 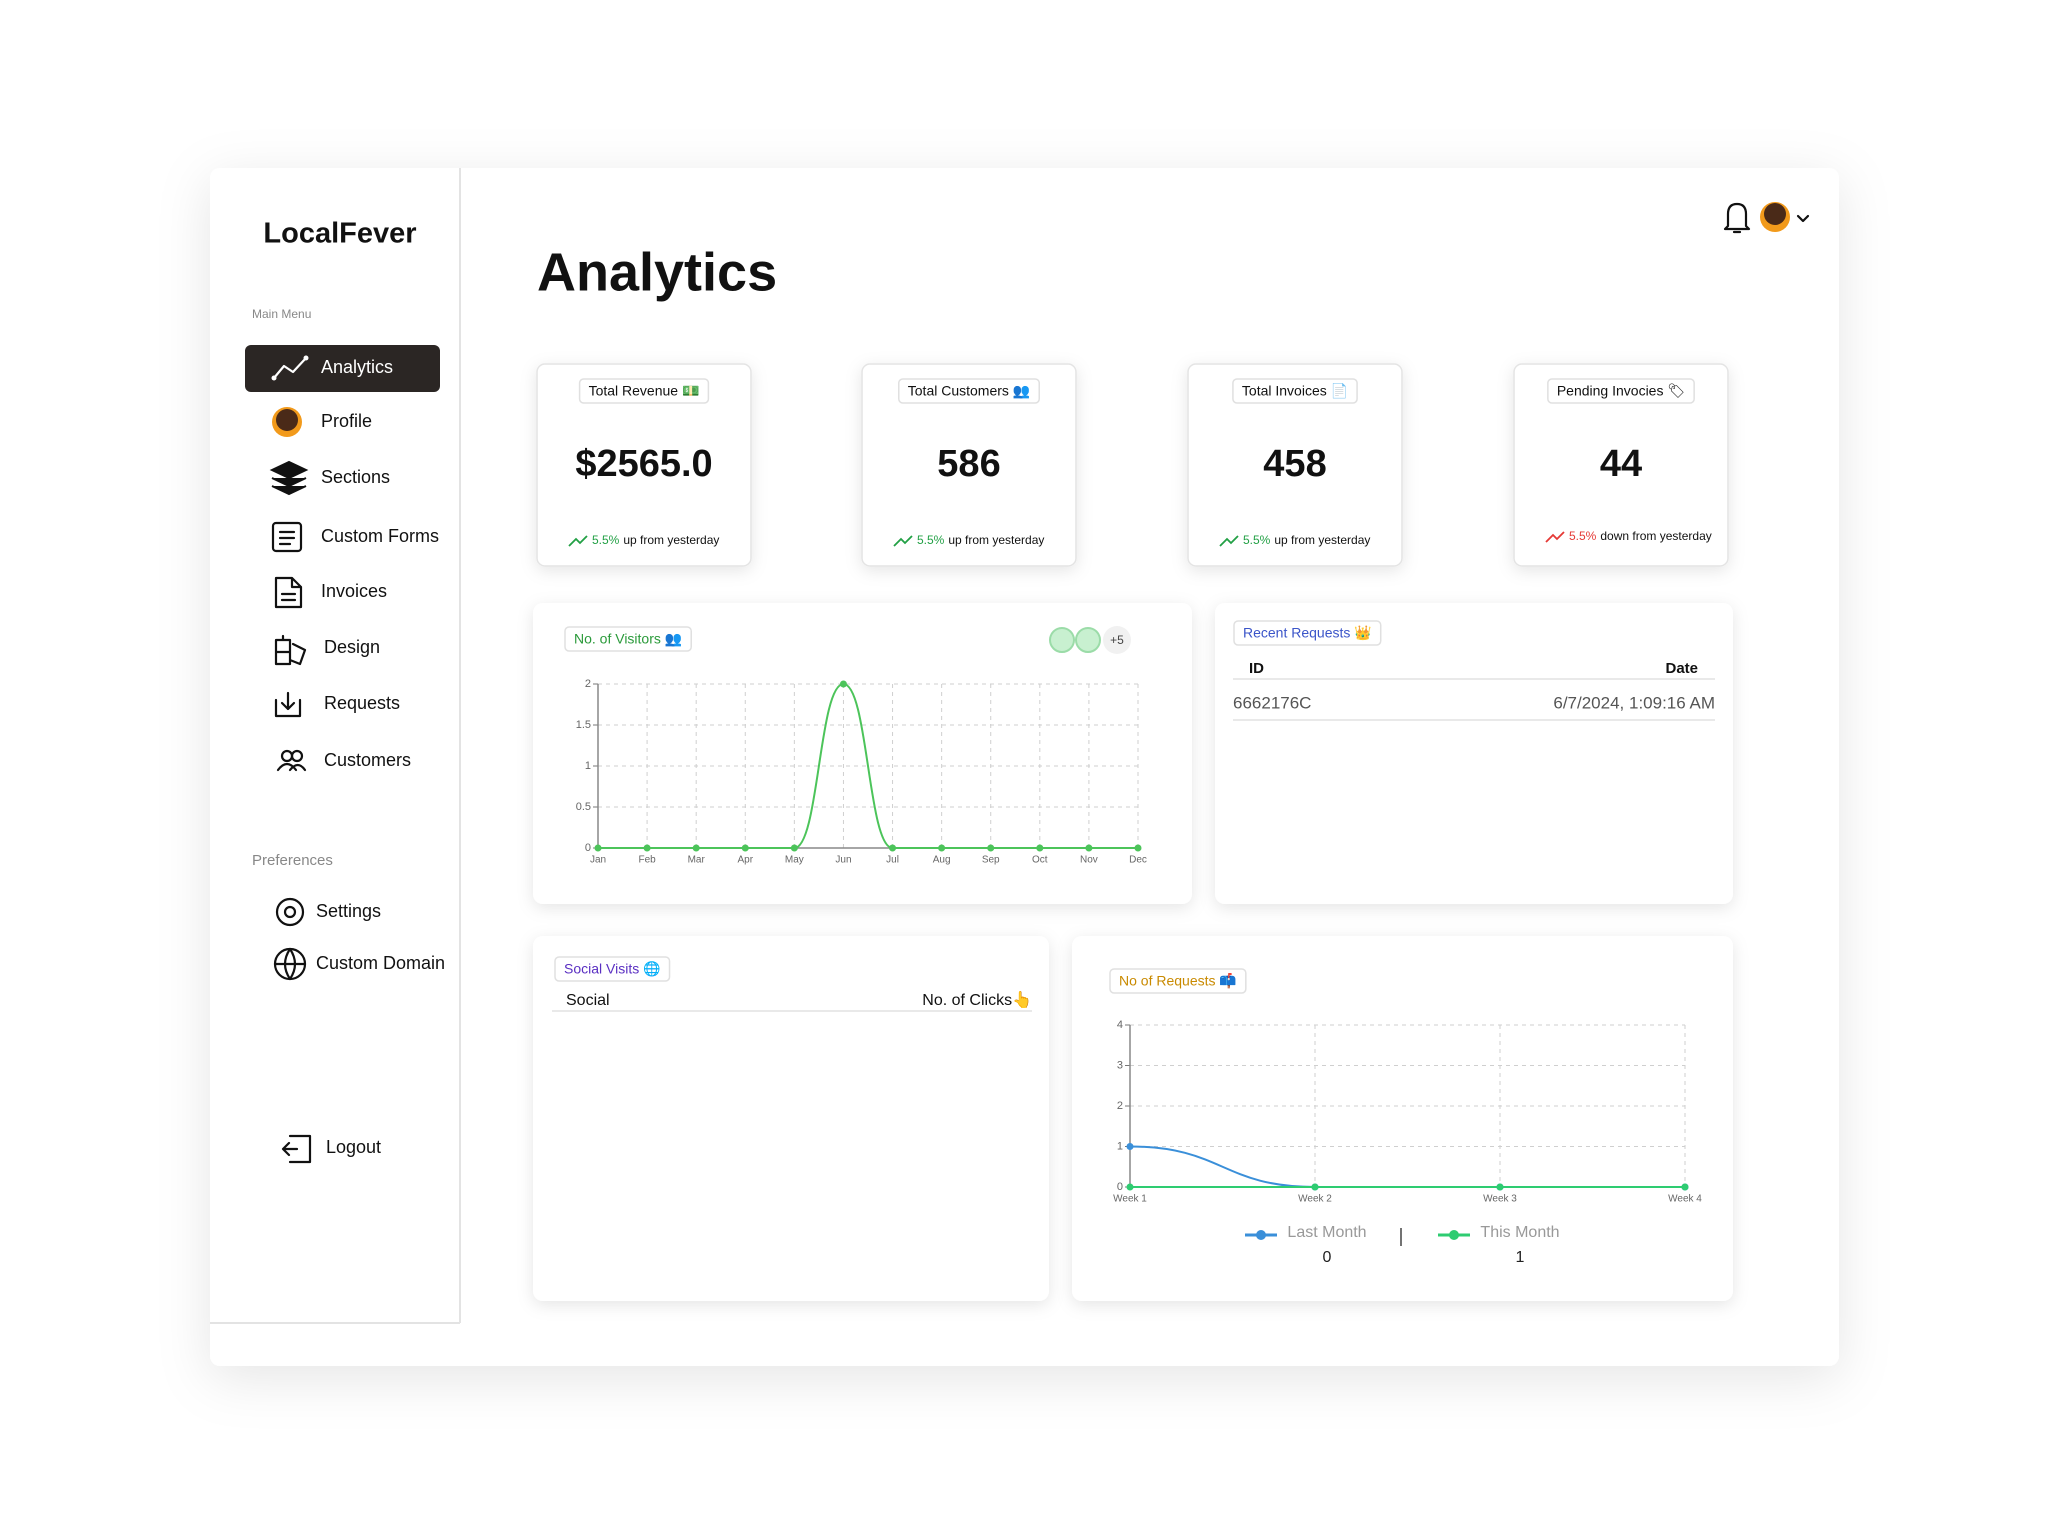 What do you see at coordinates (1775, 214) in the screenshot?
I see `user-avatar` at bounding box center [1775, 214].